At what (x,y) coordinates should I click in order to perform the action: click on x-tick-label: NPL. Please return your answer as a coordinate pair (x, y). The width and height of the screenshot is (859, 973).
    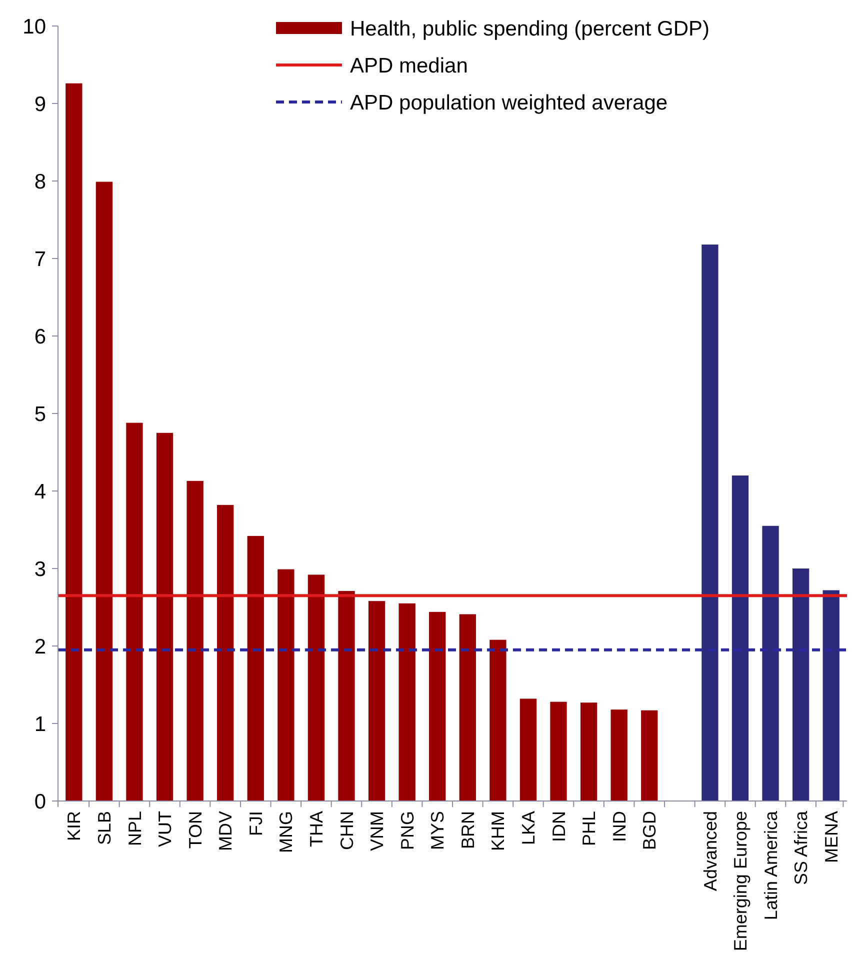
    Looking at the image, I should click on (134, 828).